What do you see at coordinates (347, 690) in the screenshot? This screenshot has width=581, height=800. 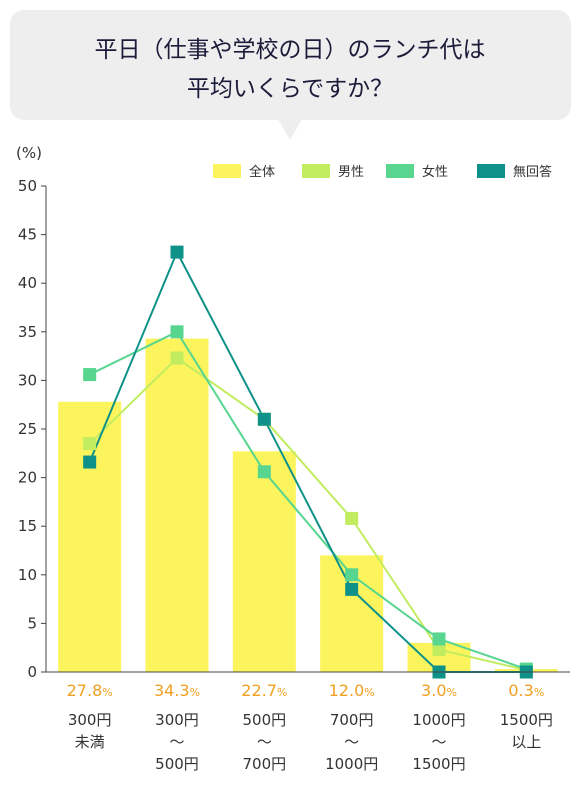 I see `data-label-value: 12.0` at bounding box center [347, 690].